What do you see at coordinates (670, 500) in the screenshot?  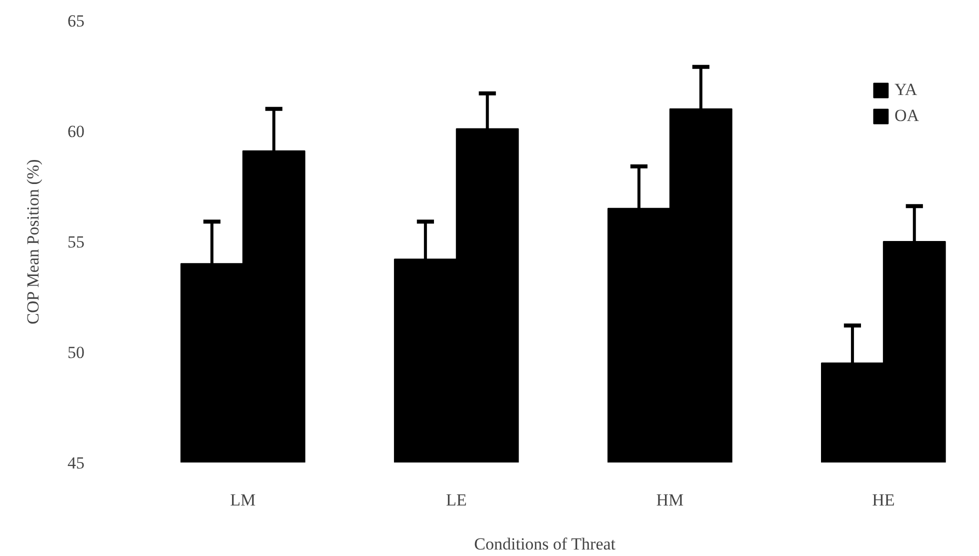 I see `x-tick-label: HM` at bounding box center [670, 500].